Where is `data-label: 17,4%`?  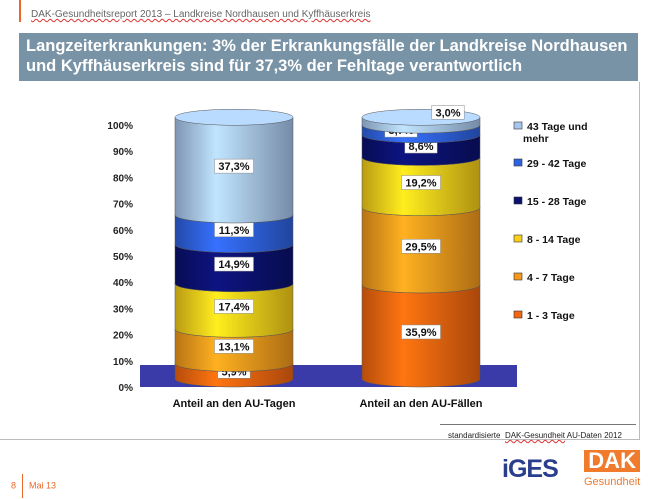 data-label: 17,4% is located at coordinates (233, 307).